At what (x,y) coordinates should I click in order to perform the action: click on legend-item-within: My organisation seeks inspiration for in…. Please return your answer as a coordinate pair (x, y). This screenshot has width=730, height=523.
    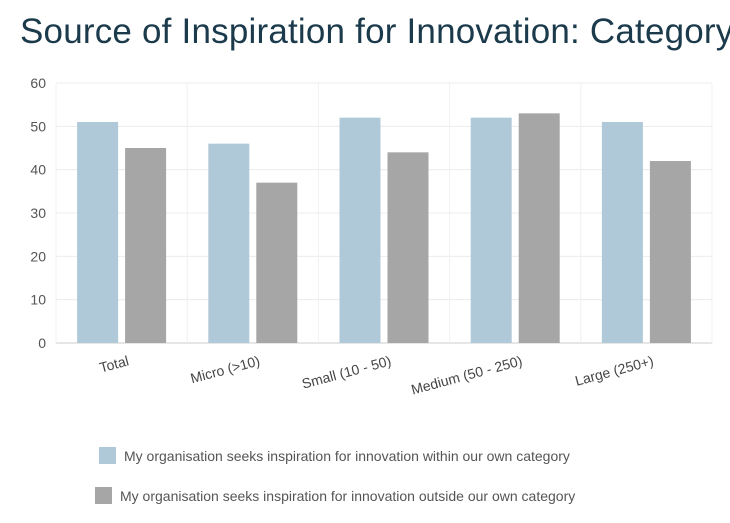
    Looking at the image, I should click on (334, 455).